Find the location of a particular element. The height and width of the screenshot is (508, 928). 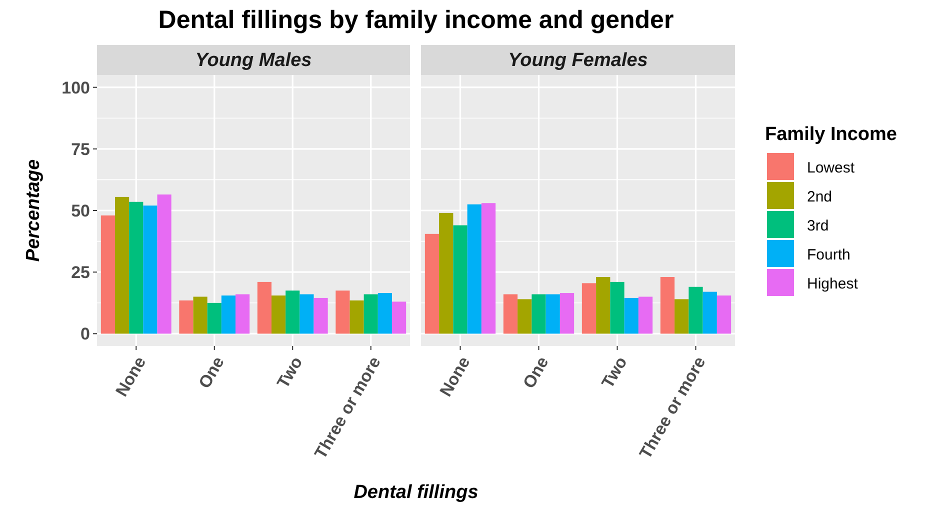

x-axis-title: Dental fillings is located at coordinates (416, 492).